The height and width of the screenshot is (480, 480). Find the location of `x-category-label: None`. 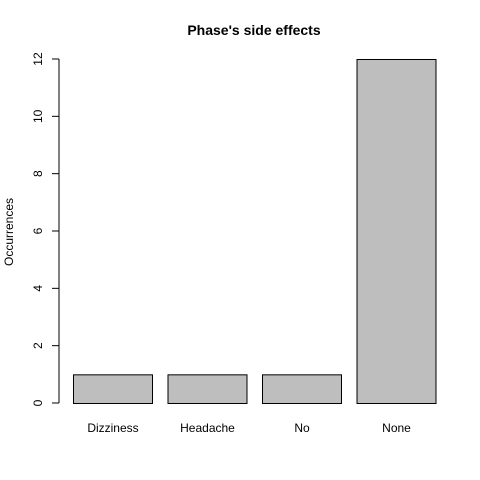

x-category-label: None is located at coordinates (396, 428).